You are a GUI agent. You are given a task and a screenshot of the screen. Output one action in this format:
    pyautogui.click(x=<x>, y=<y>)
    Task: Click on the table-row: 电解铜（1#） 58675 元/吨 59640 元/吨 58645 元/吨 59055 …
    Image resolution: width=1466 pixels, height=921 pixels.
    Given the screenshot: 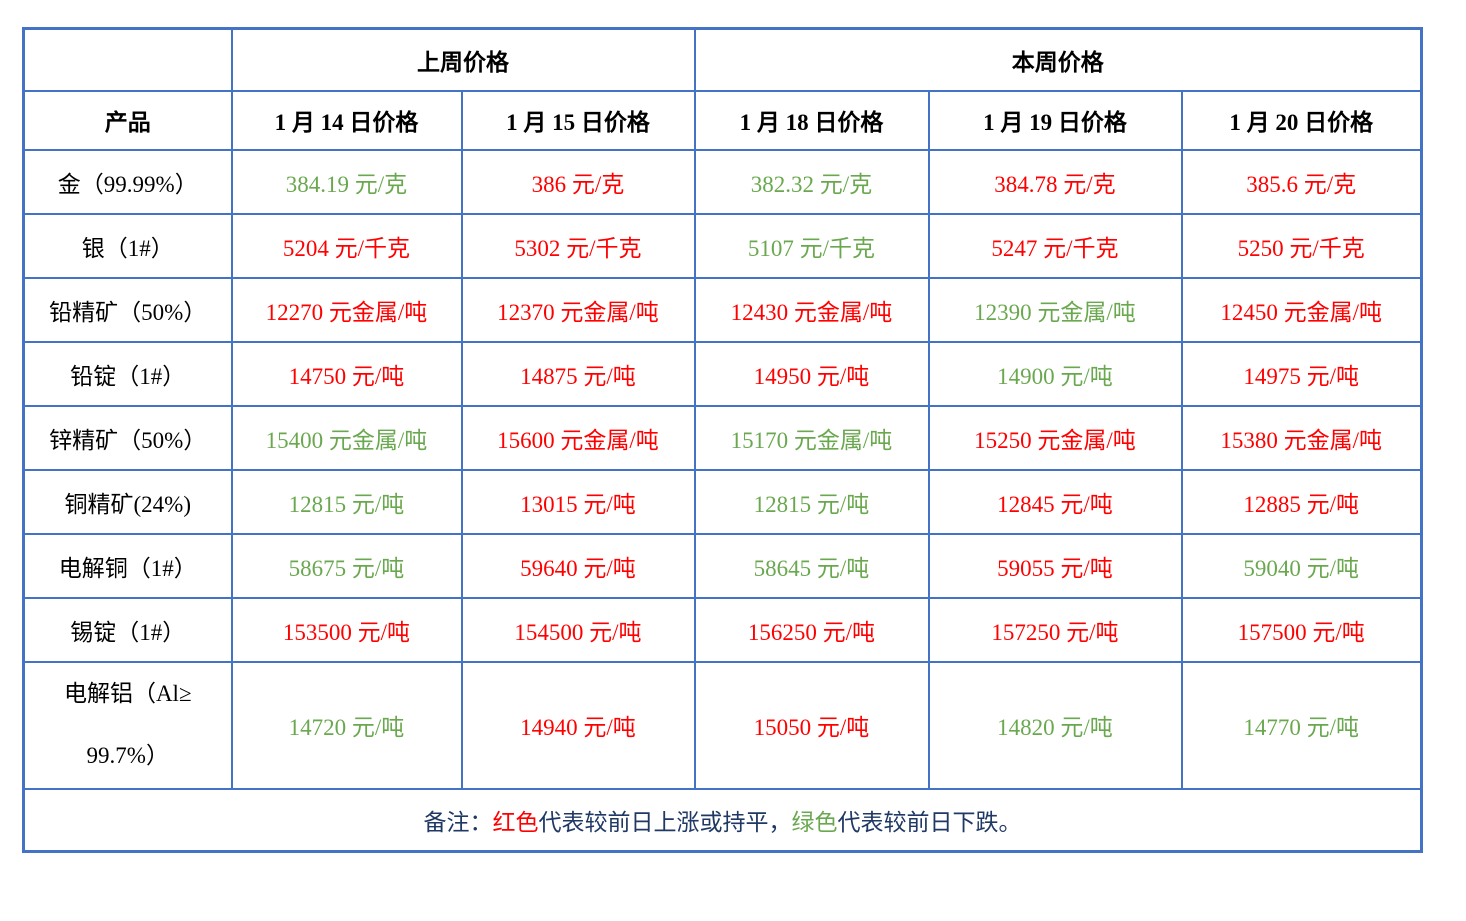 What is the action you would take?
    pyautogui.click(x=722, y=565)
    